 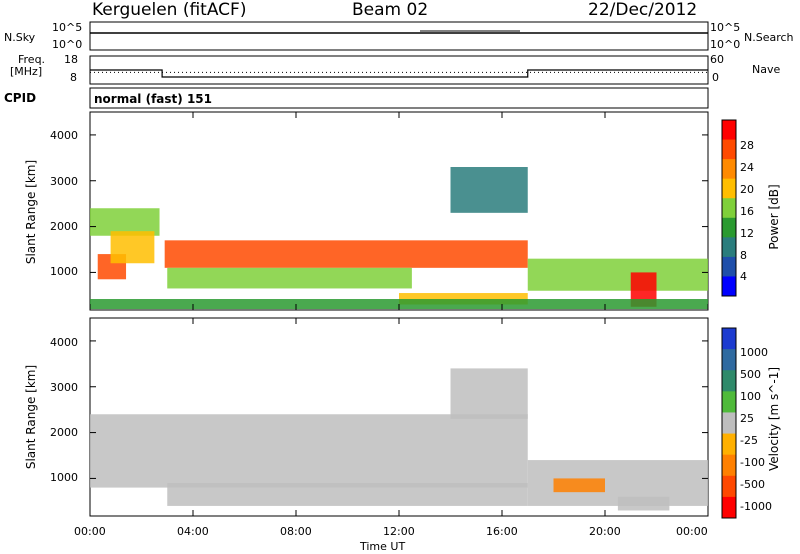 I want to click on freq-right-tick-top: 60, so click(x=717, y=59).